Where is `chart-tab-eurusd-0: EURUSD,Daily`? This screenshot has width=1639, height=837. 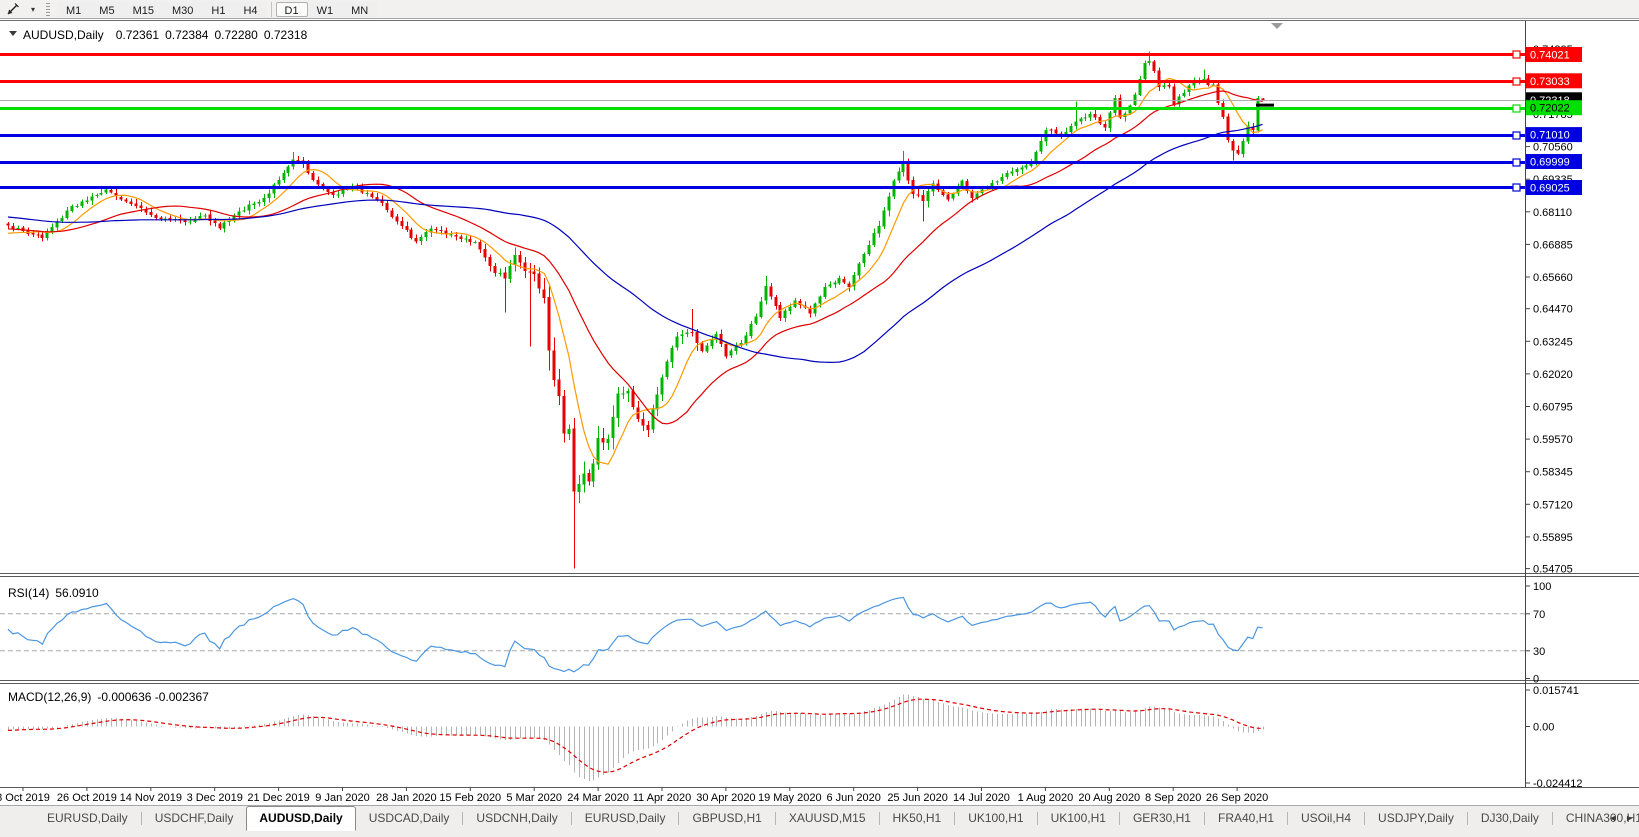
chart-tab-eurusd-0: EURUSD,Daily is located at coordinates (87, 818).